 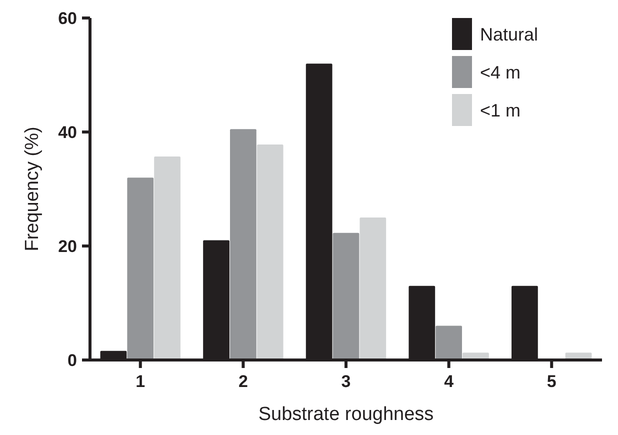 What do you see at coordinates (509, 34) in the screenshot?
I see `legend-label: Natural` at bounding box center [509, 34].